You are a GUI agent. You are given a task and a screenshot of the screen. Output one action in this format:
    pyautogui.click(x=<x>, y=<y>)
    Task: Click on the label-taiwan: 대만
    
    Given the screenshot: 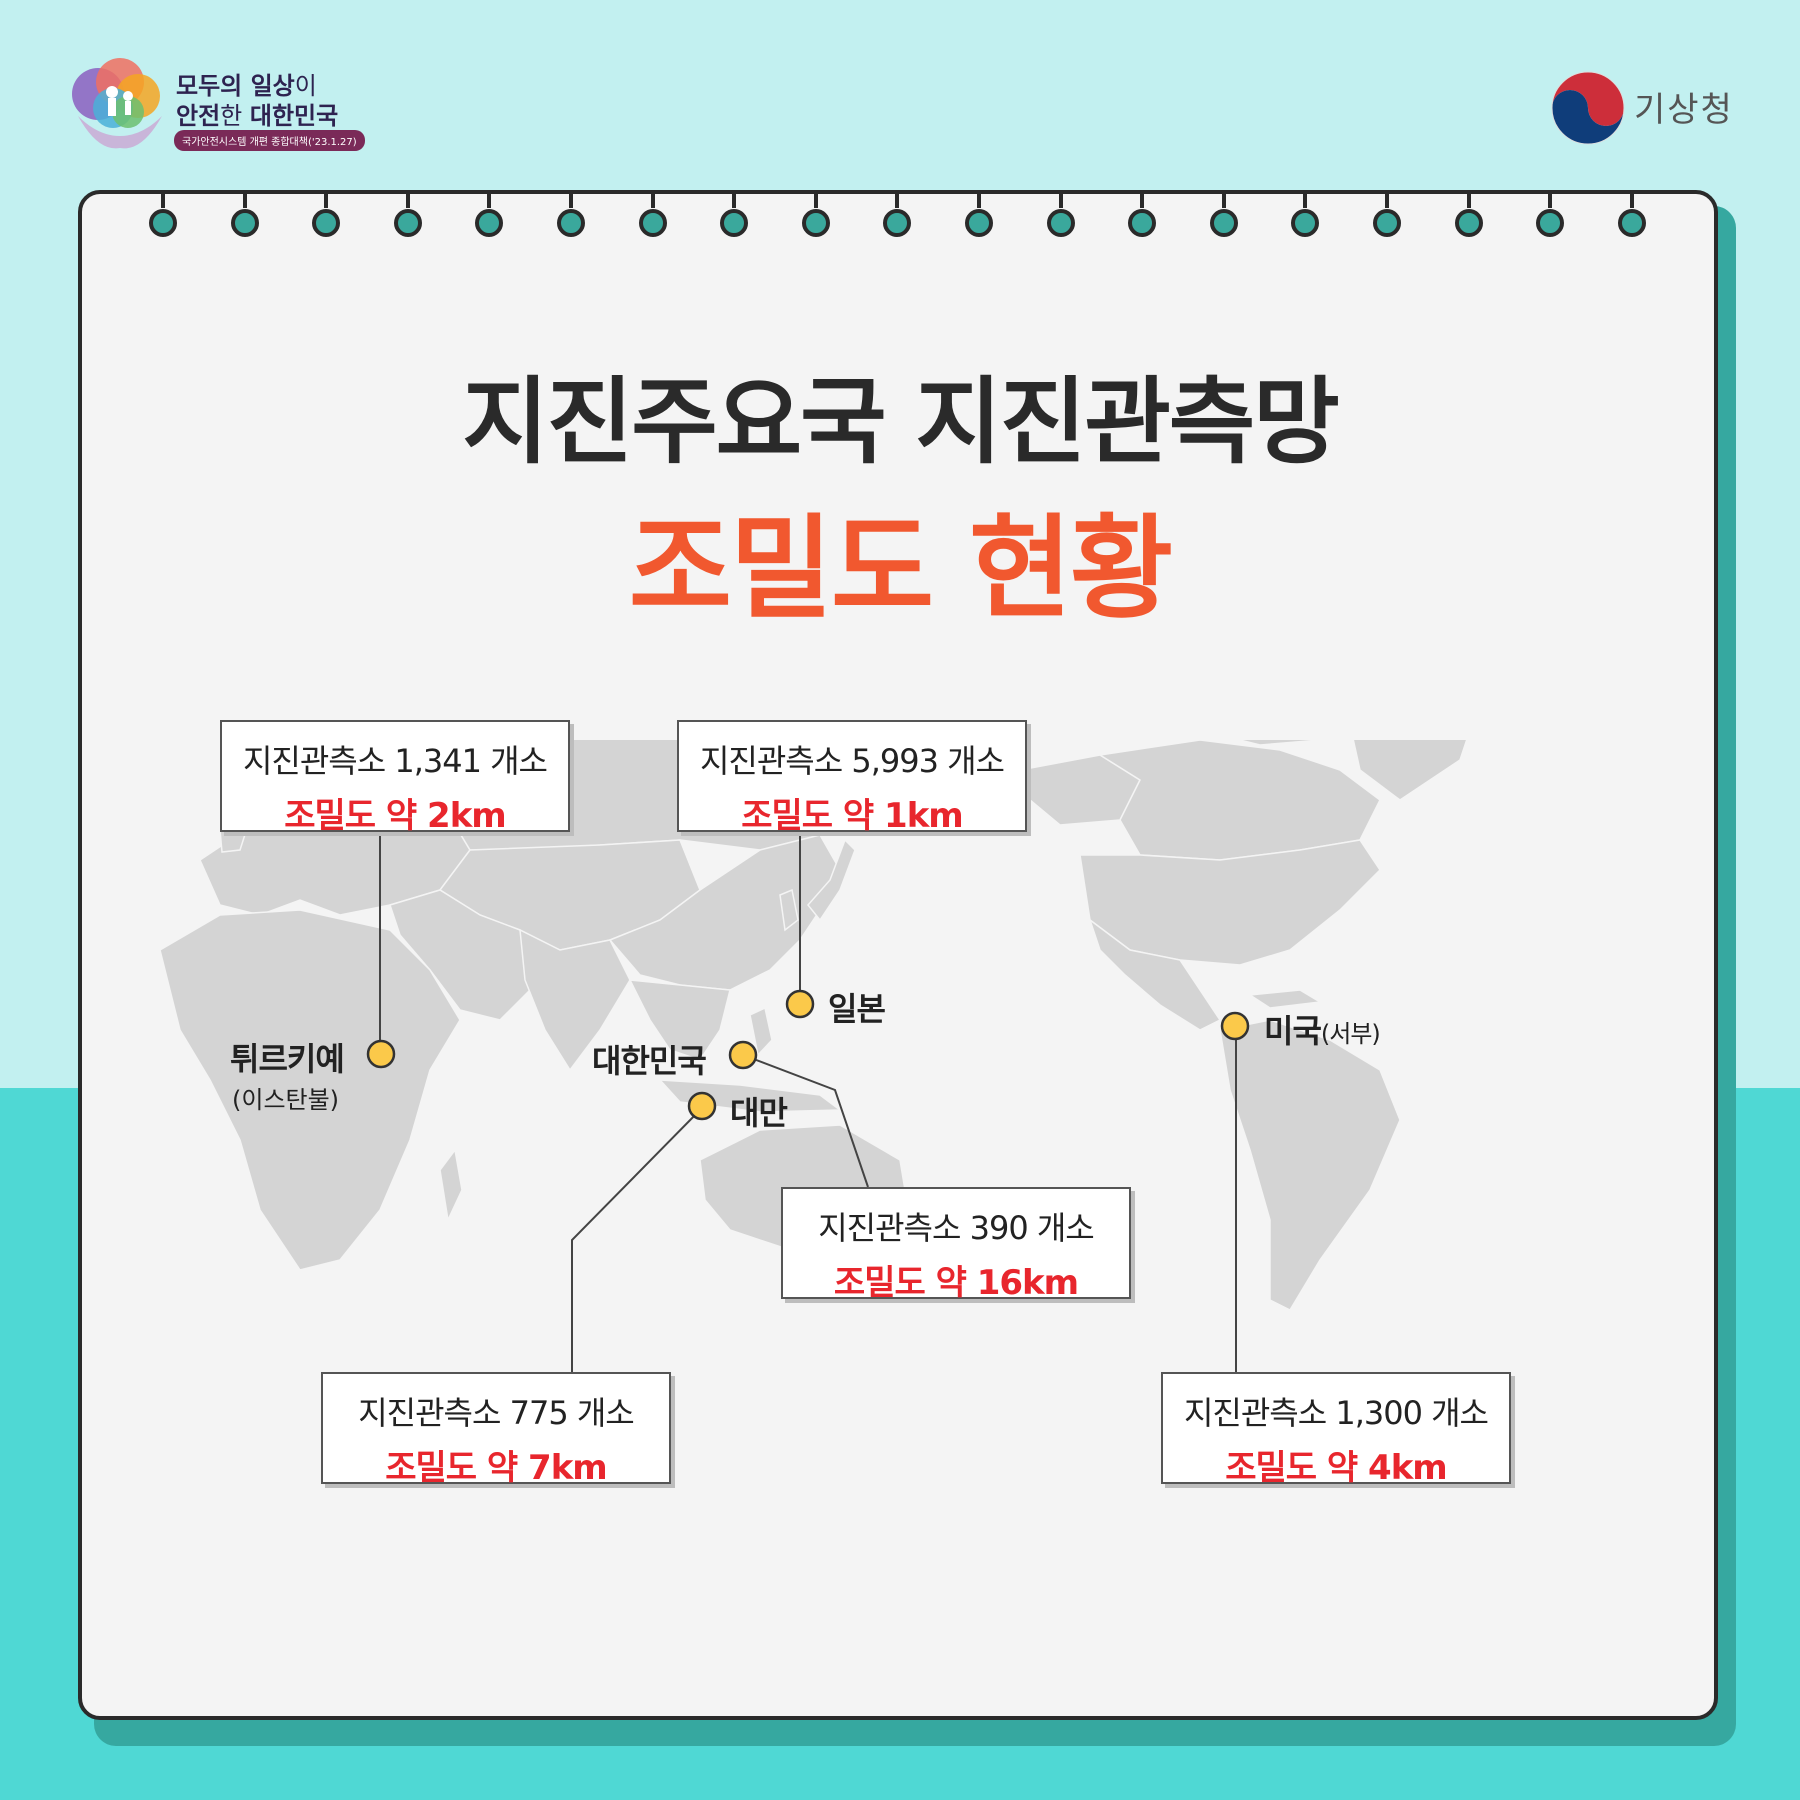 What is the action you would take?
    pyautogui.click(x=759, y=1113)
    